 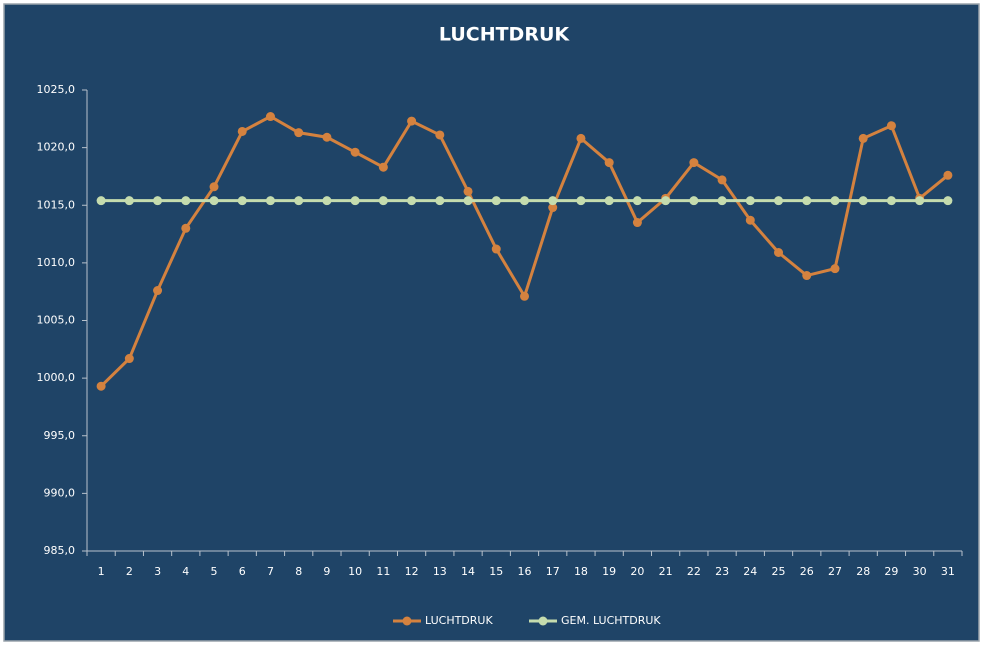 What do you see at coordinates (214, 571) in the screenshot?
I see `x-tick-label: 5` at bounding box center [214, 571].